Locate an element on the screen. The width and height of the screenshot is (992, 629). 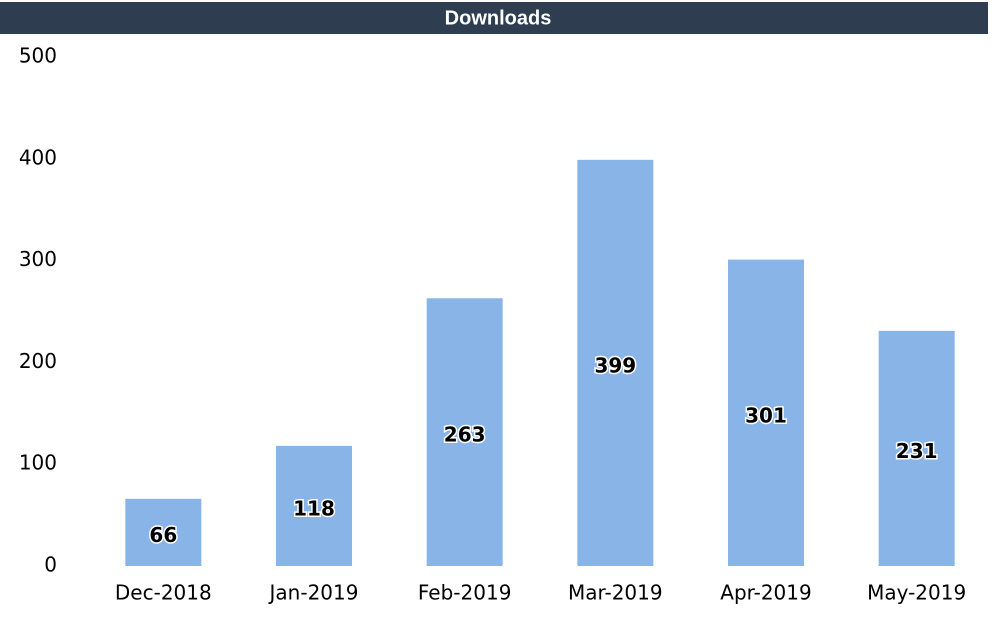
y-tick-label: 100 is located at coordinates (38, 463).